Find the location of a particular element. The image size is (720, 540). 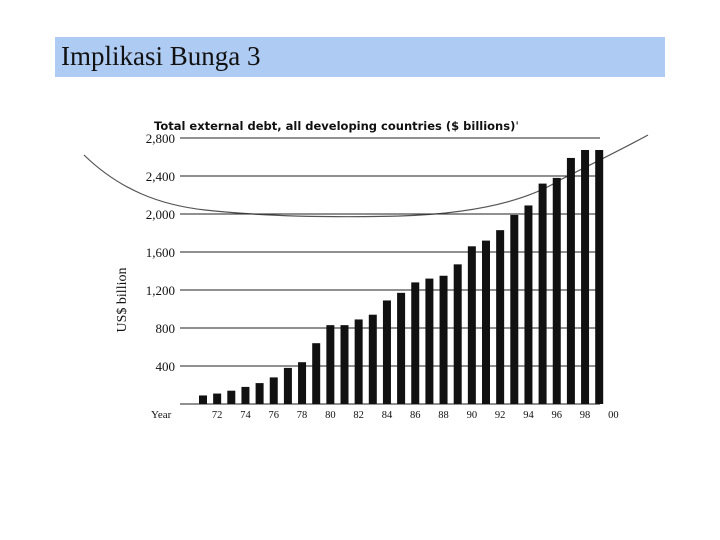

y-tick-label: 1,200 is located at coordinates (160, 290).